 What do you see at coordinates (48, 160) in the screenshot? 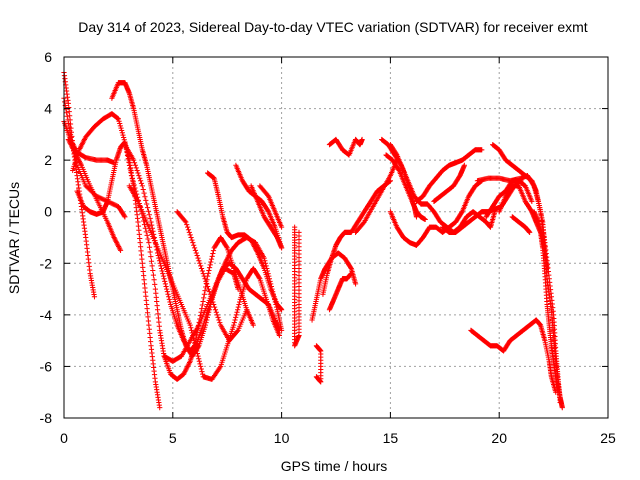
I see `y-tick-label: 2` at bounding box center [48, 160].